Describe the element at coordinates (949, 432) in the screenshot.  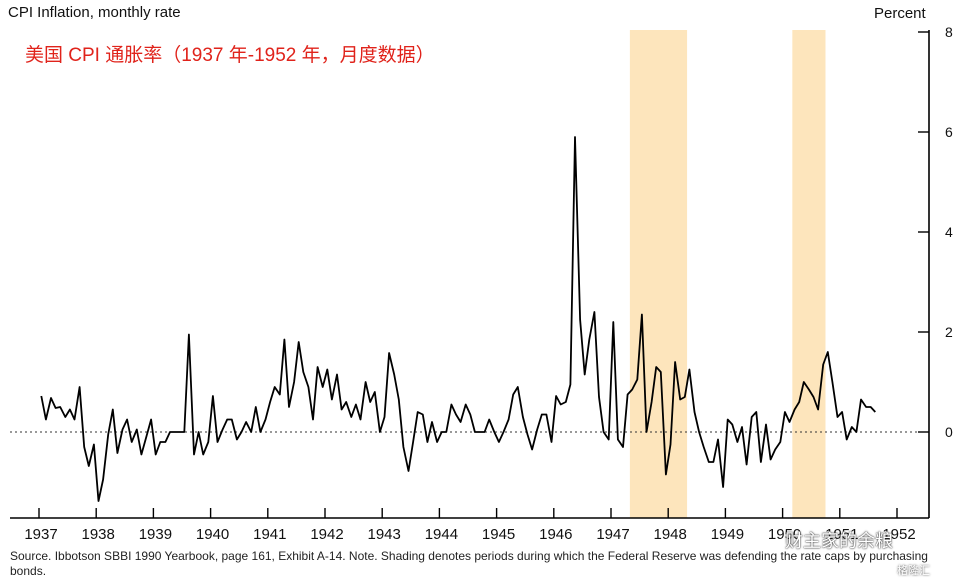
I see `y-tick-label-0: 0` at that location.